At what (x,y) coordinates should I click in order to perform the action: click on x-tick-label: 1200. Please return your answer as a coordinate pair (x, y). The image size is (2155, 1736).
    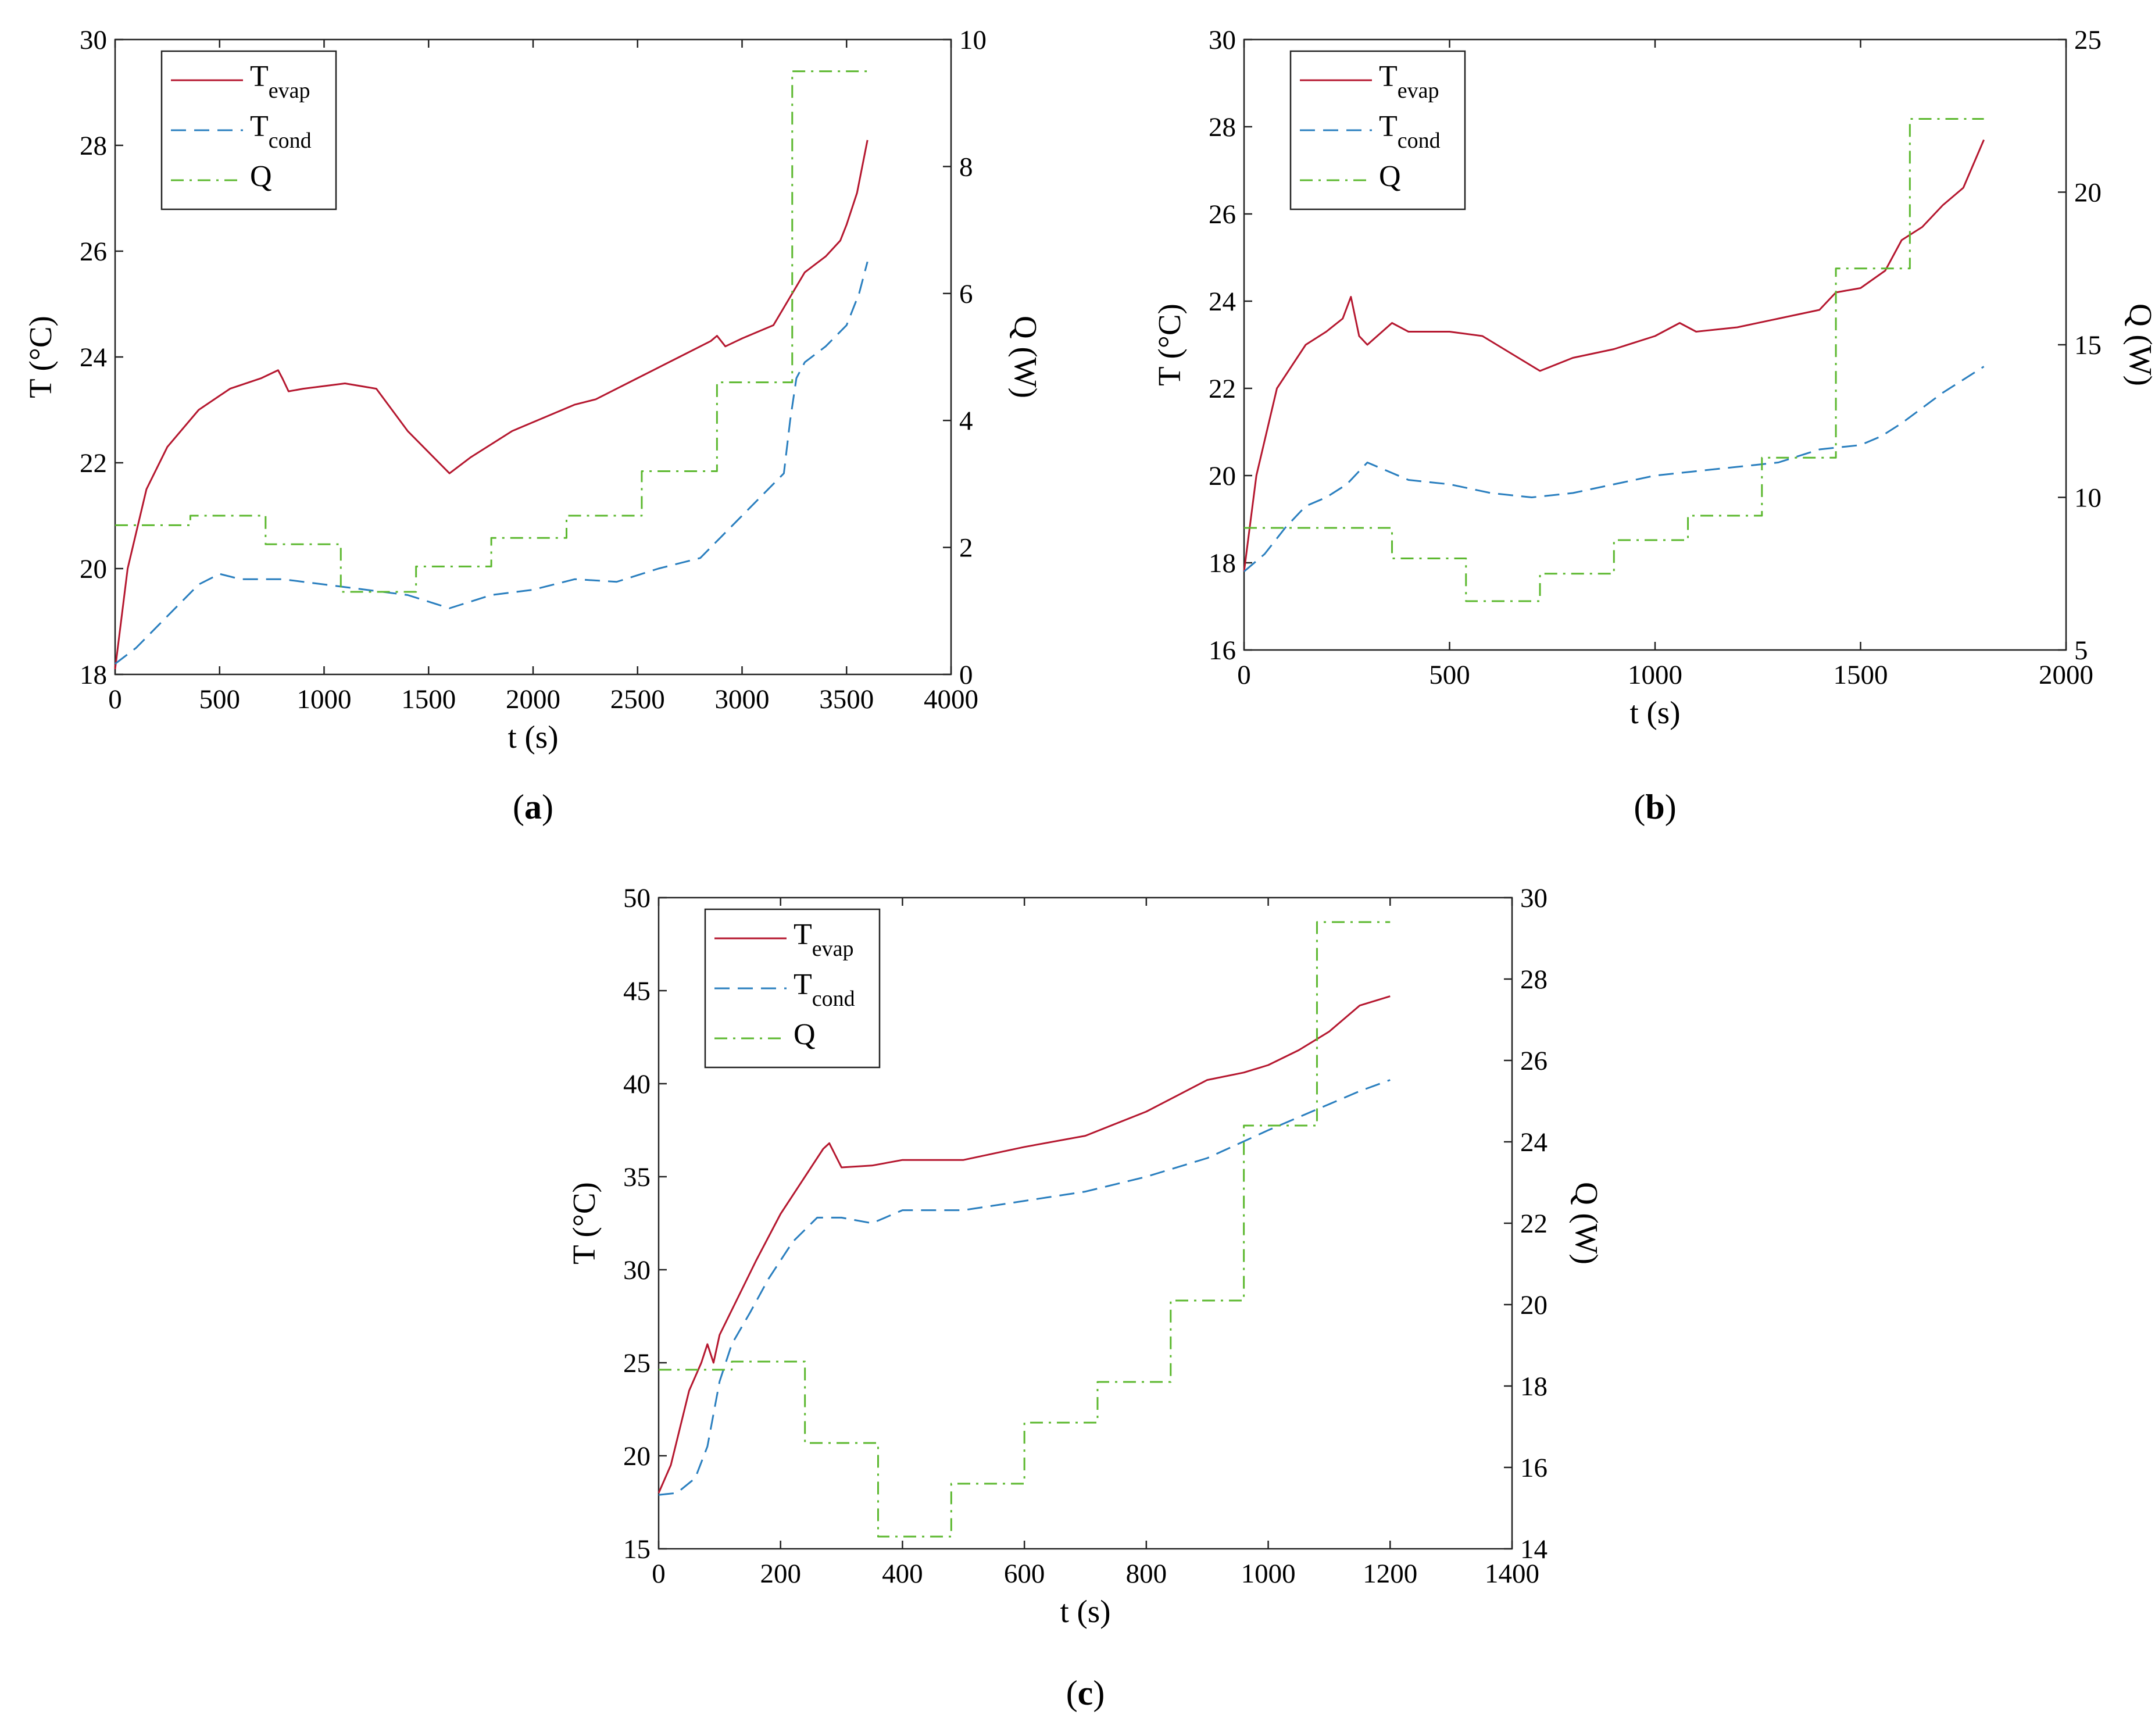
    Looking at the image, I should click on (1390, 1574).